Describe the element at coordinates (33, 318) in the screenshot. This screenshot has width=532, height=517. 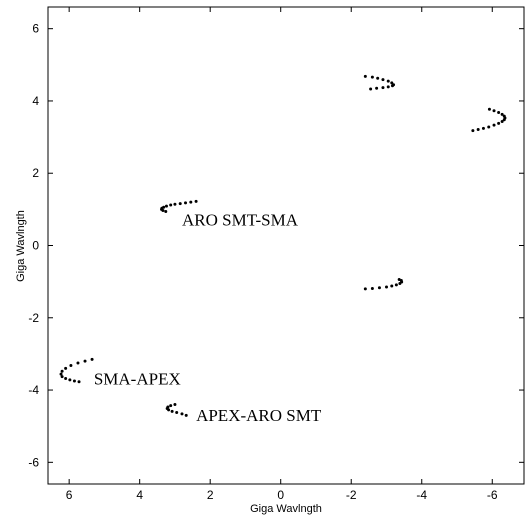
I see `y-tick-label: -2` at that location.